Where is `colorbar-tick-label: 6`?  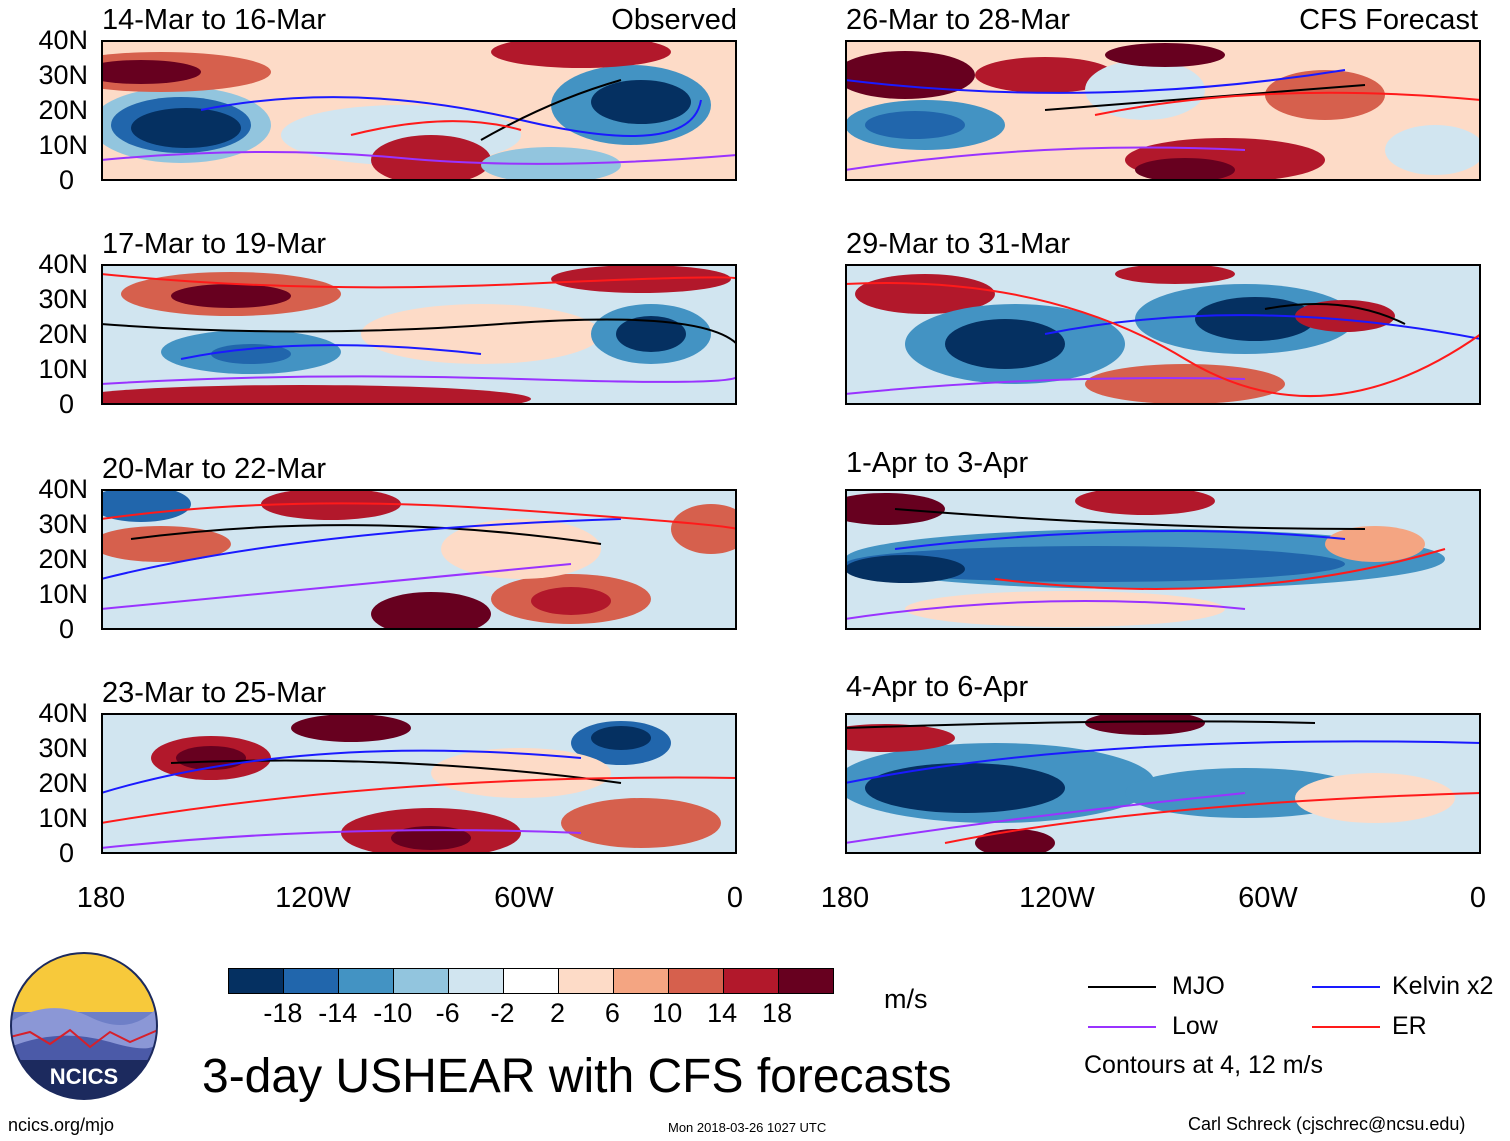 colorbar-tick-label: 6 is located at coordinates (612, 1013).